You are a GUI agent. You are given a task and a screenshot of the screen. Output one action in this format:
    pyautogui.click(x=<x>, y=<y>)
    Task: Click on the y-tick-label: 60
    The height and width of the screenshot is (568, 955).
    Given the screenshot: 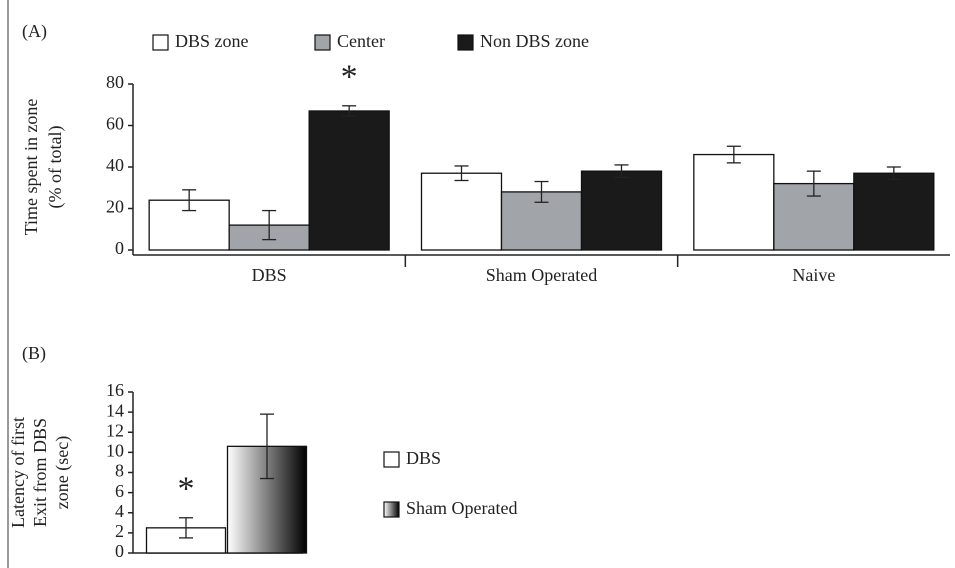 What is the action you would take?
    pyautogui.click(x=115, y=124)
    